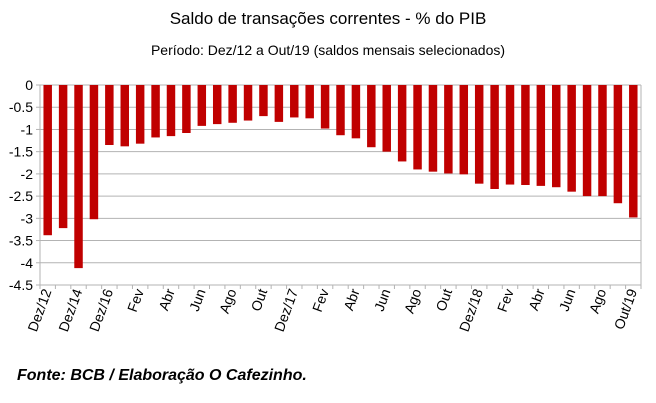 Image resolution: width=656 pixels, height=403 pixels. I want to click on y-tick-label: -2.5, so click(21, 196).